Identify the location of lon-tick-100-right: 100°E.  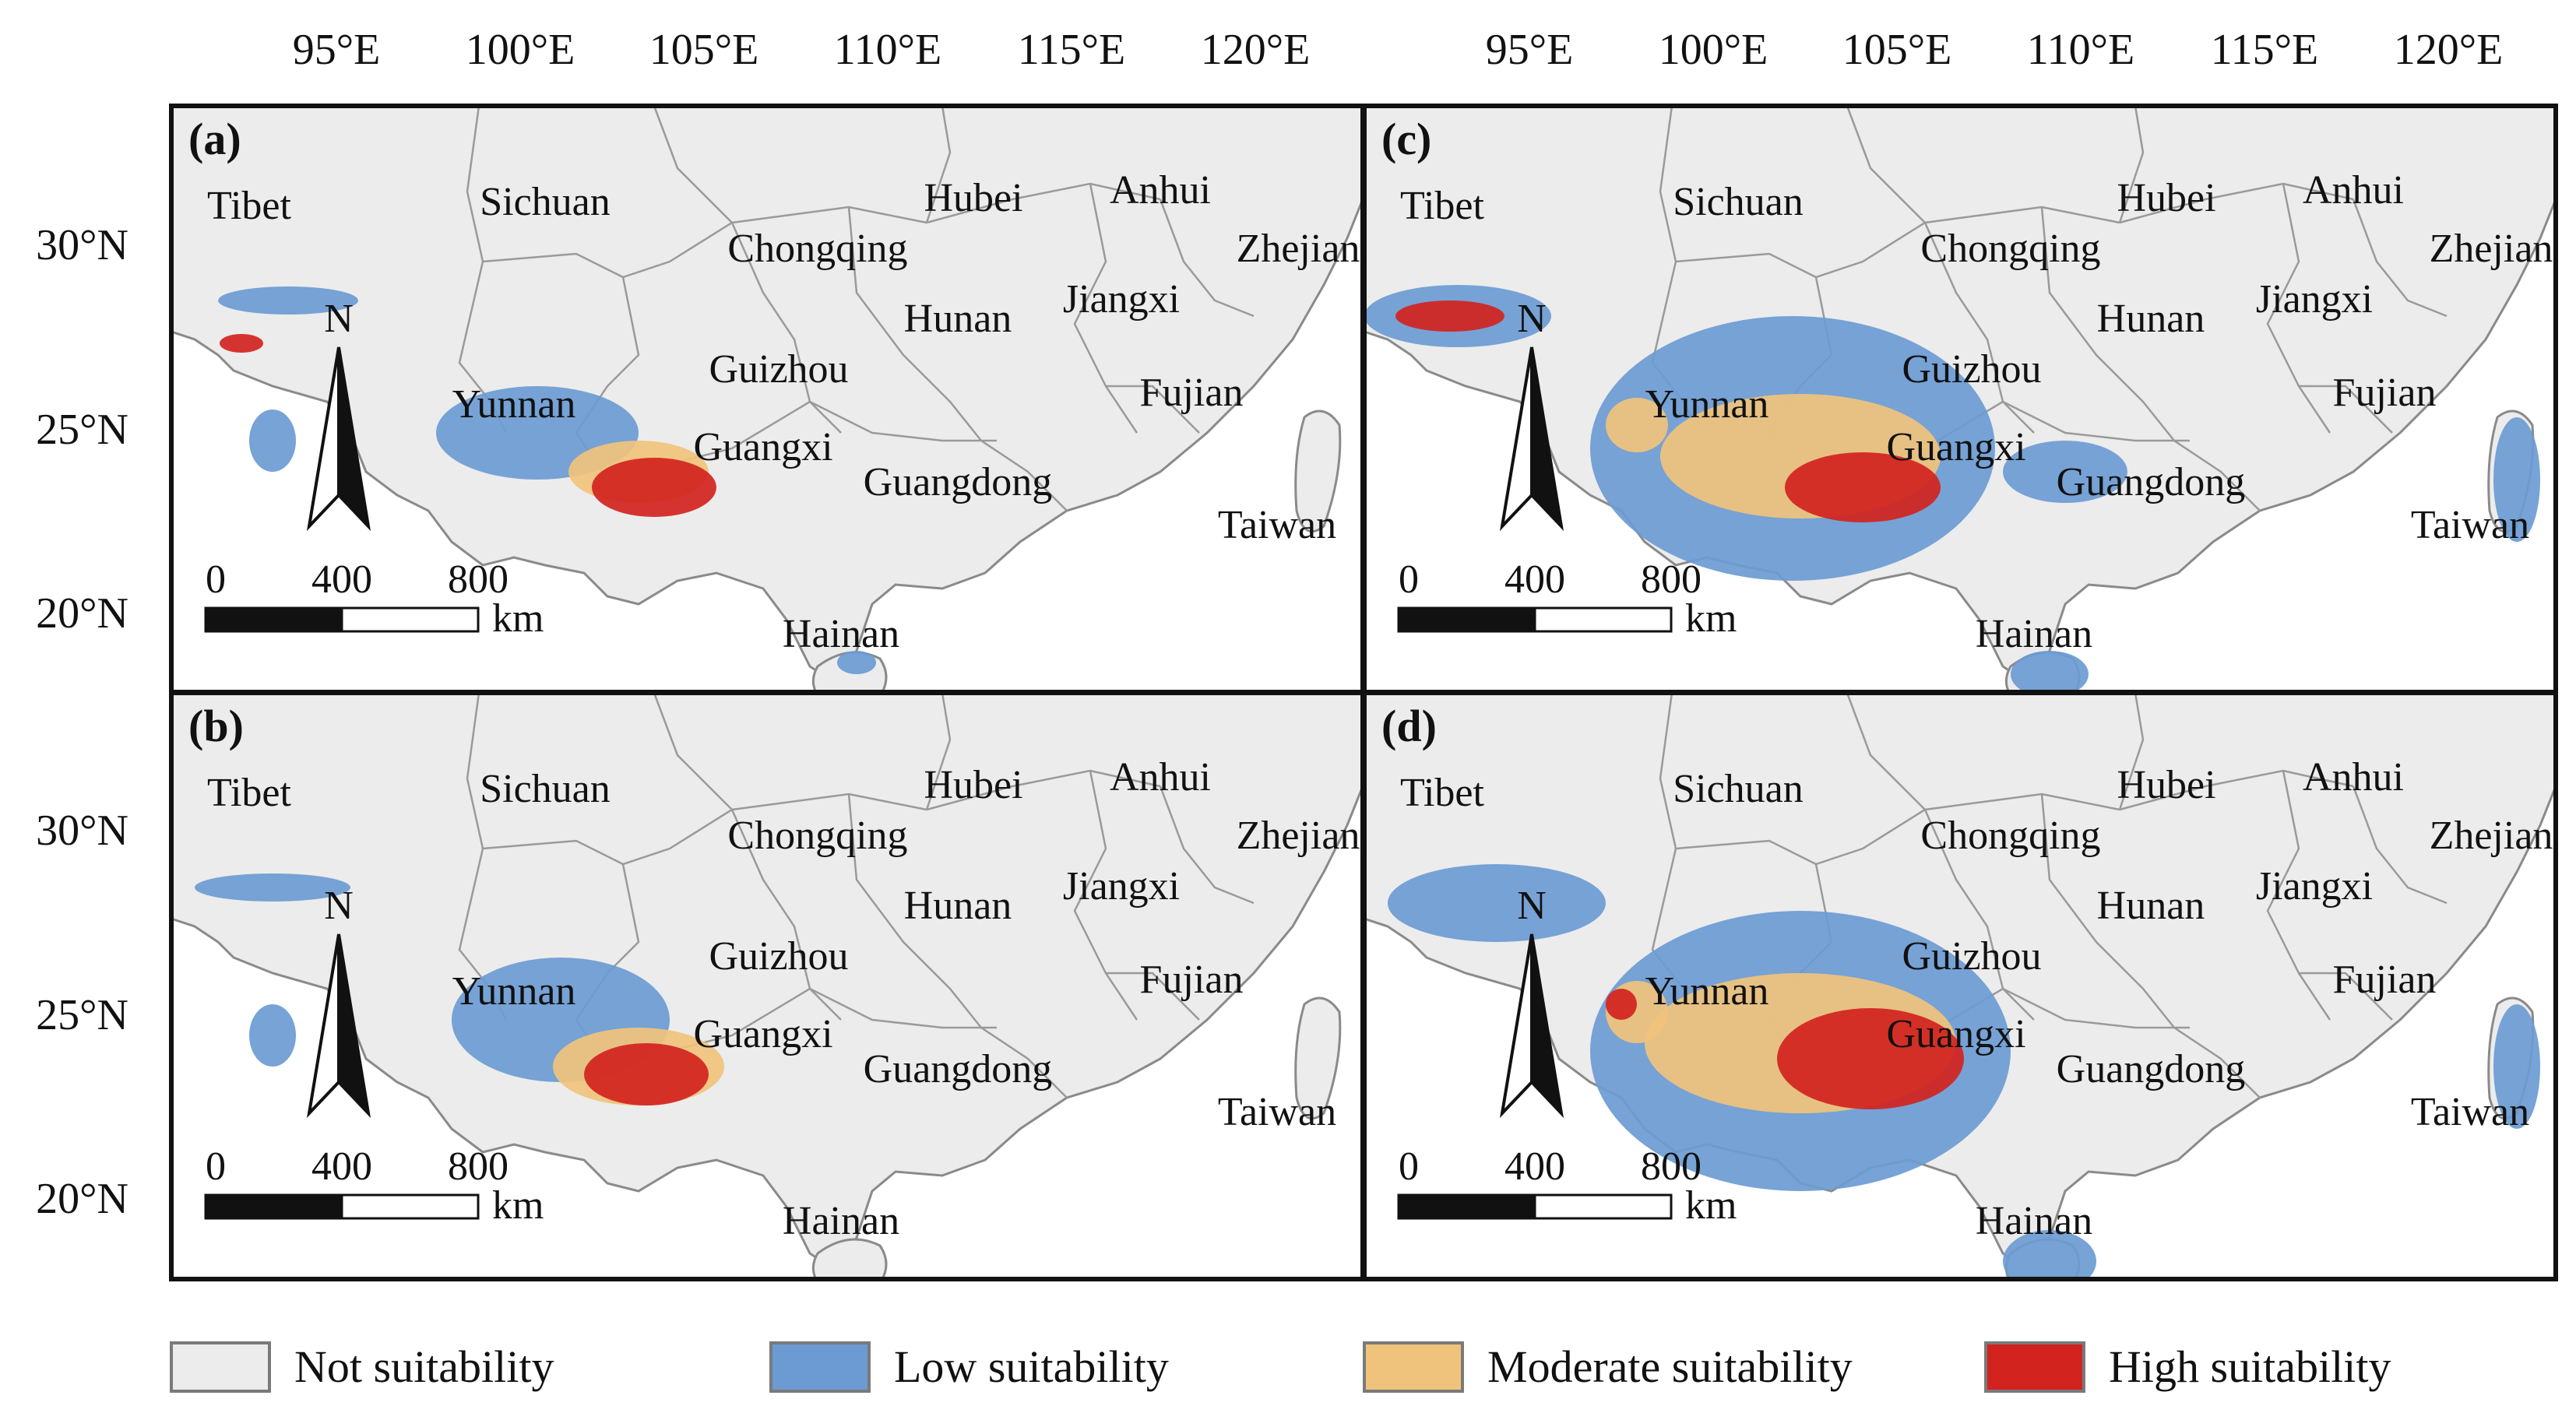
(1713, 50).